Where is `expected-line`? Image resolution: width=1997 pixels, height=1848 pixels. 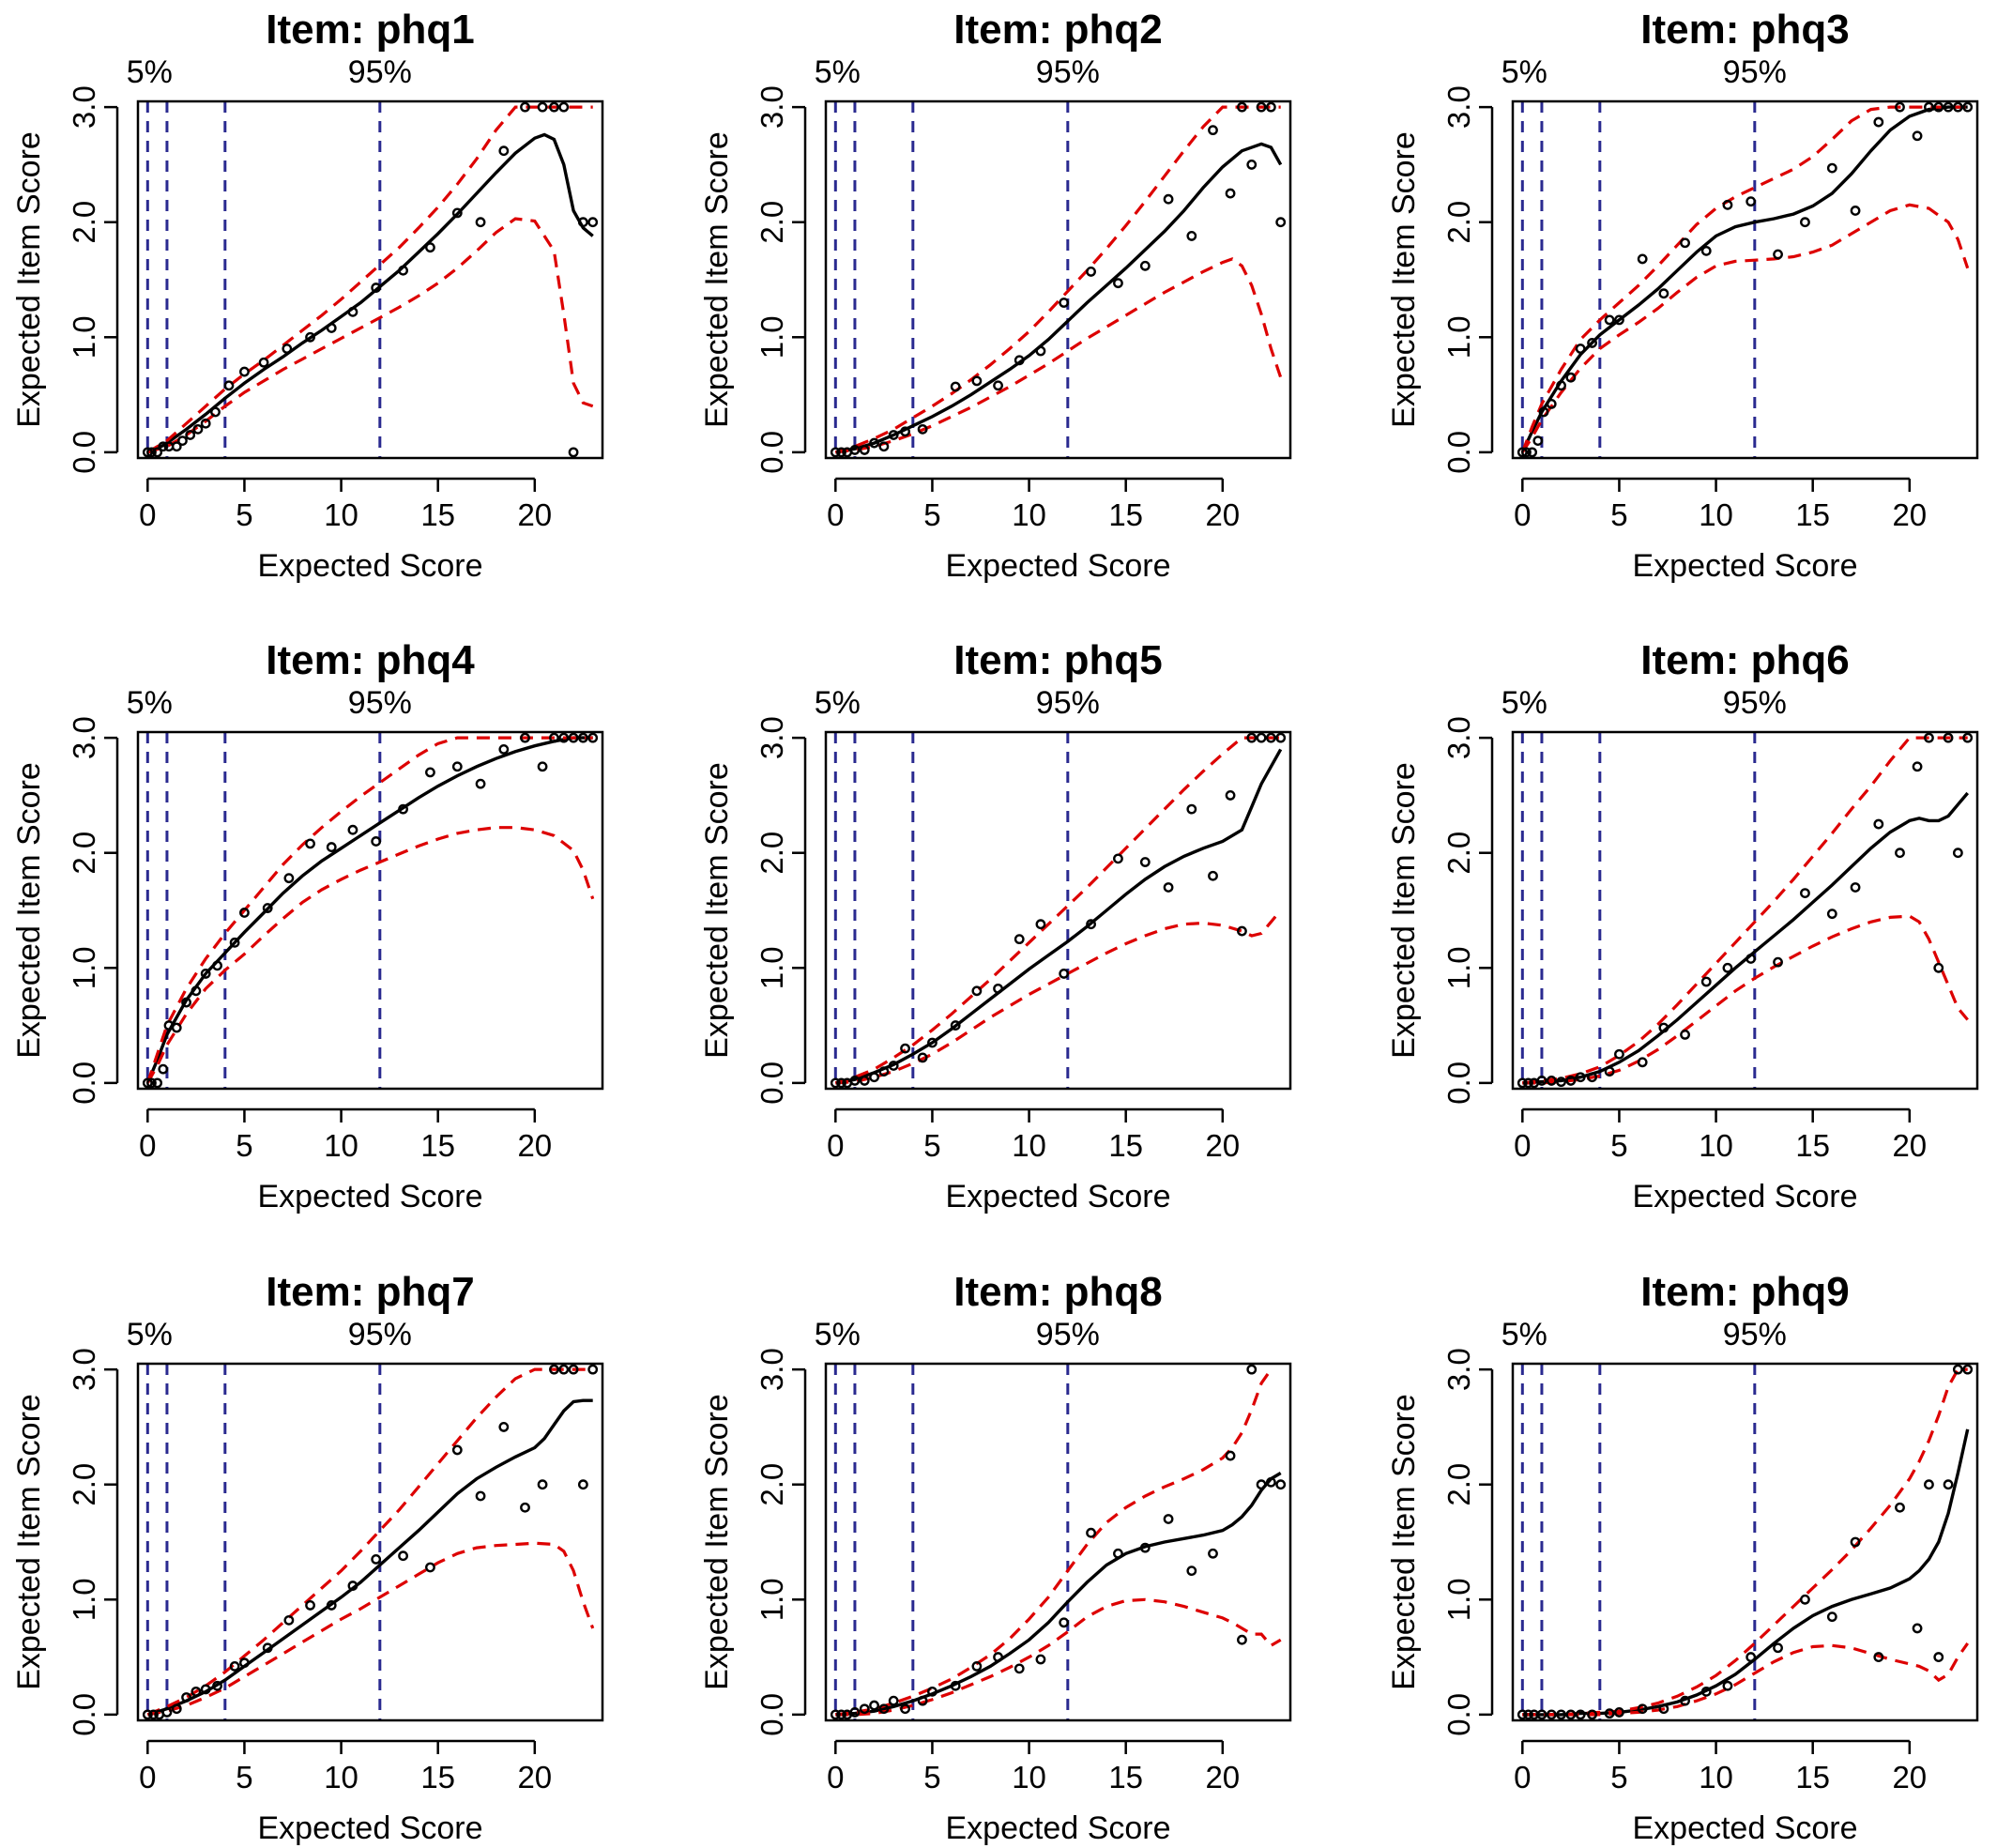 expected-line is located at coordinates (1058, 916).